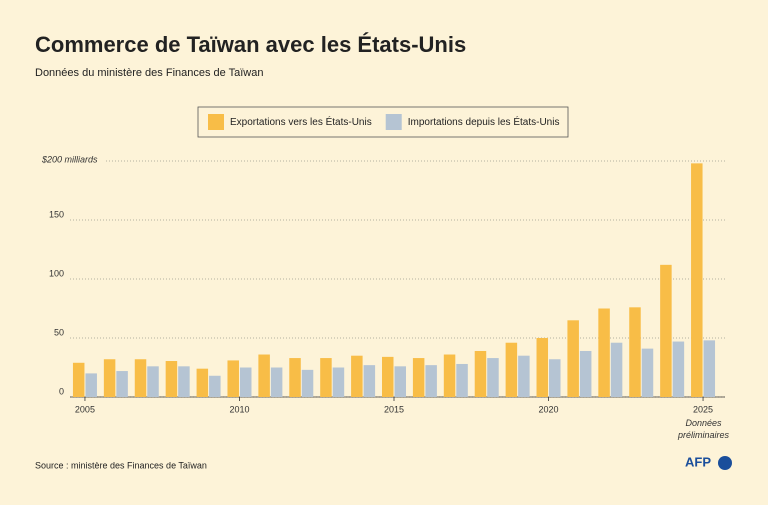 This screenshot has height=505, width=768. Describe the element at coordinates (85, 409) in the screenshot. I see `x-tick-label: 2005` at that location.